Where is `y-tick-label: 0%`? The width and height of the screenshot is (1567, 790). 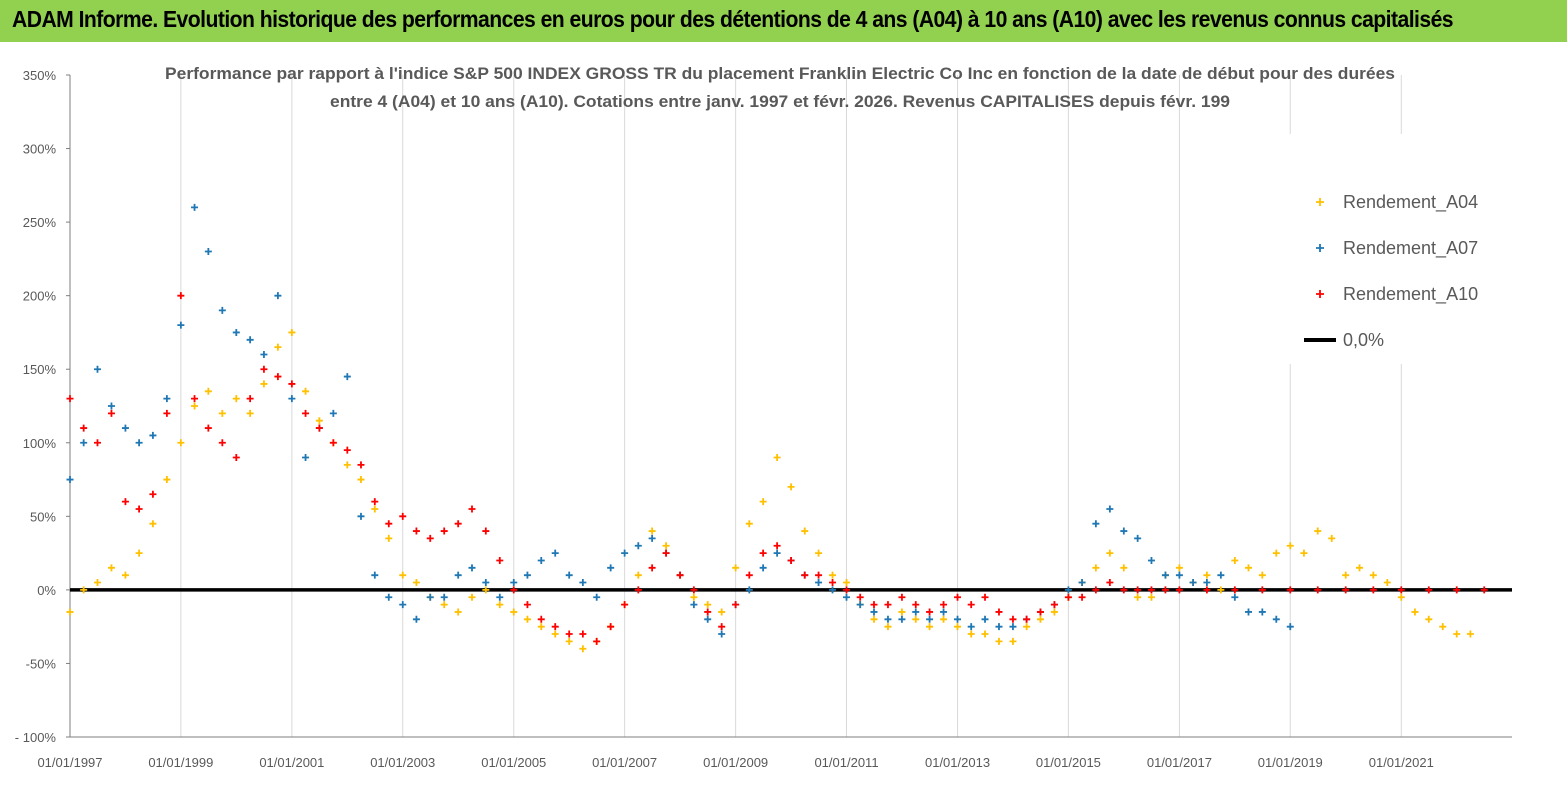 y-tick-label: 0% is located at coordinates (46, 590).